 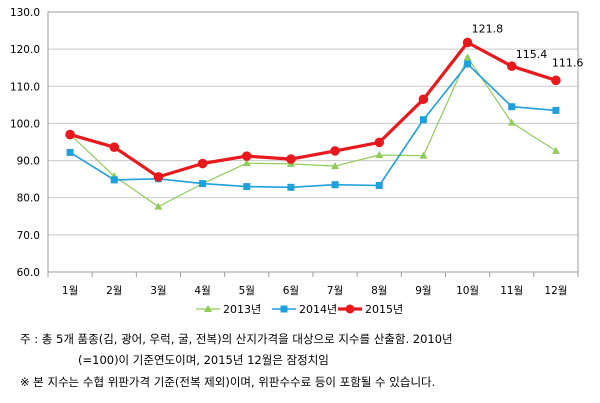 What do you see at coordinates (511, 291) in the screenshot?
I see `x-tick-label: 11월` at bounding box center [511, 291].